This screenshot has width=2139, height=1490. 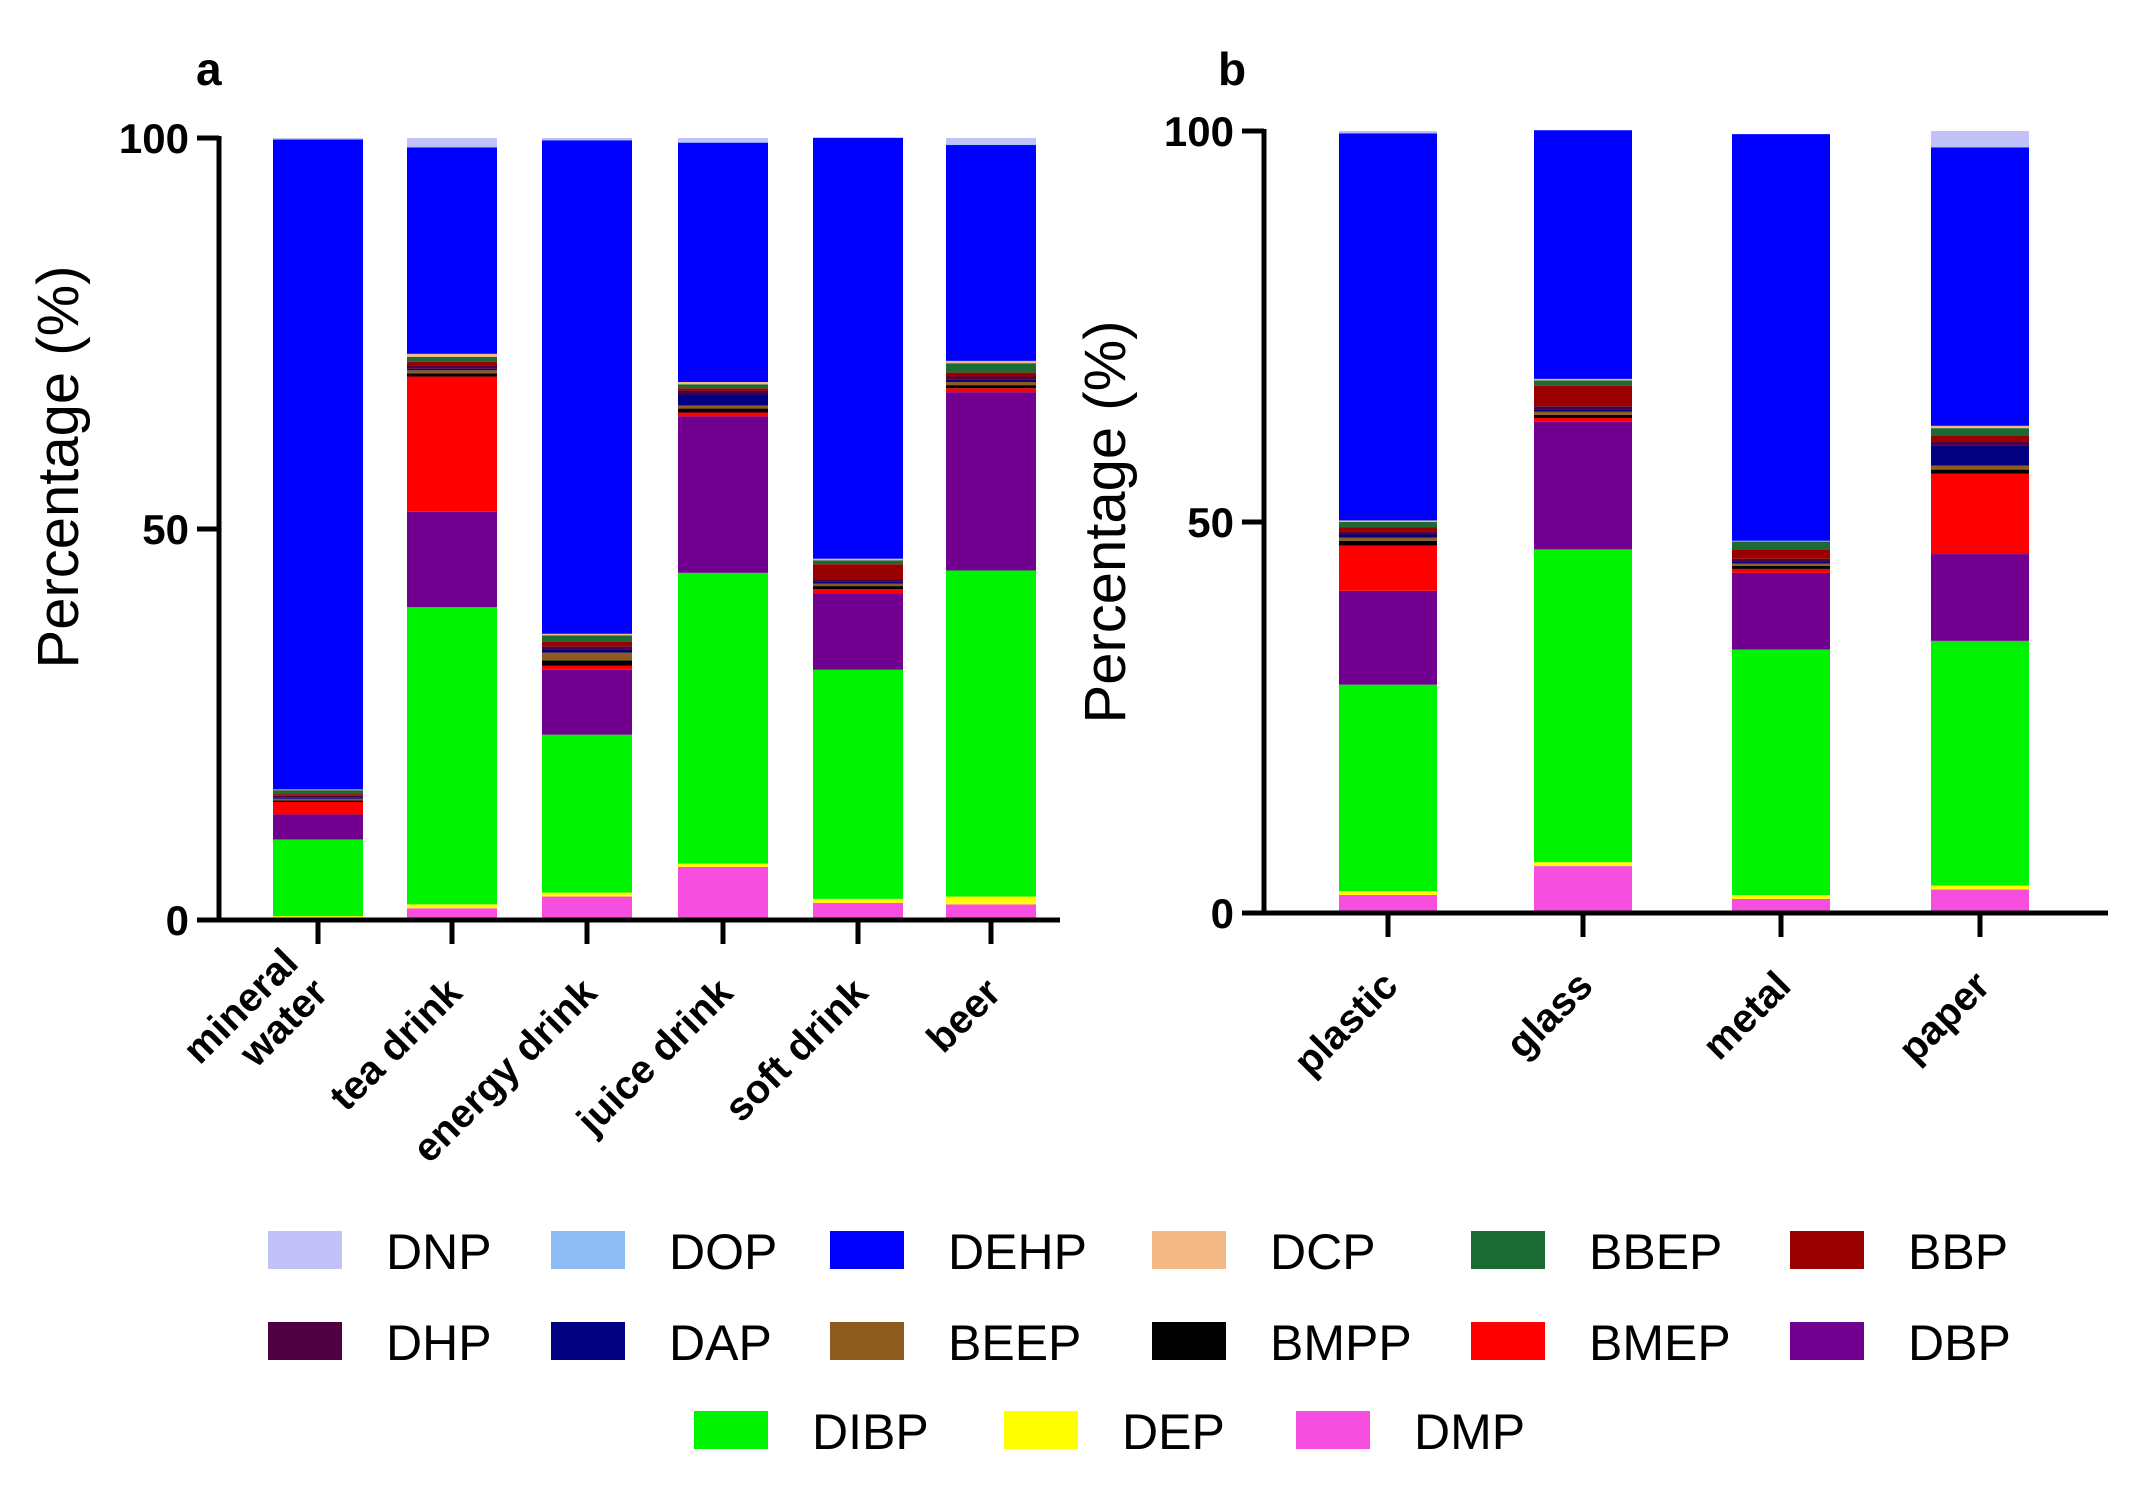 I want to click on panel-a-bar-juice-drink-bmpp, so click(x=723, y=410).